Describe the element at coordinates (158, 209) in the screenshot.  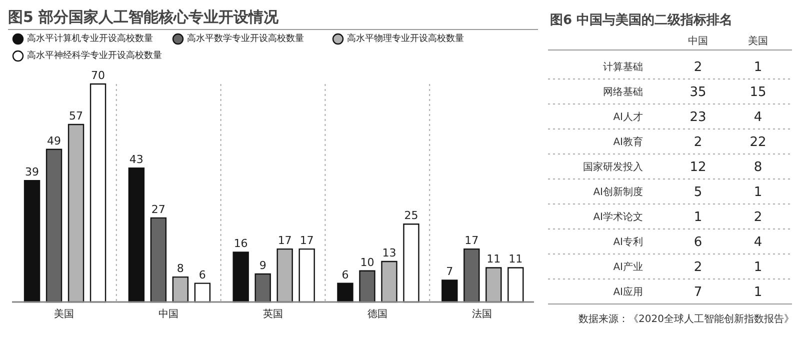
I see `data-label: 27` at that location.